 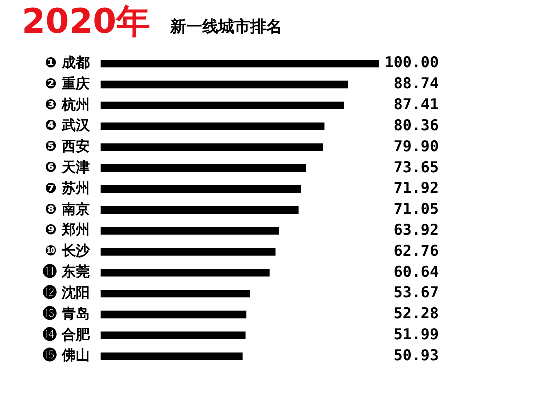 What do you see at coordinates (416, 188) in the screenshot?
I see `data-label: 71.92` at bounding box center [416, 188].